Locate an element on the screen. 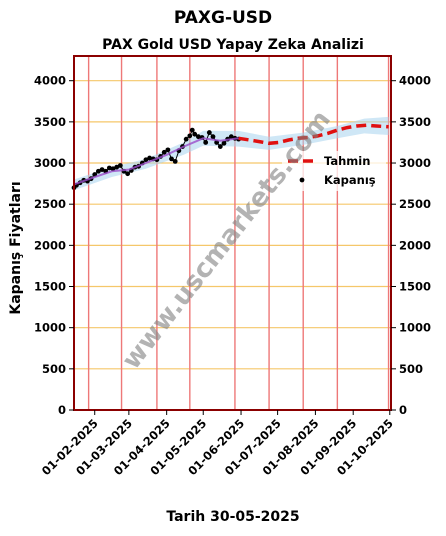 The width and height of the screenshot is (446, 536). y-tick-label-right: 1500 is located at coordinates (415, 287).